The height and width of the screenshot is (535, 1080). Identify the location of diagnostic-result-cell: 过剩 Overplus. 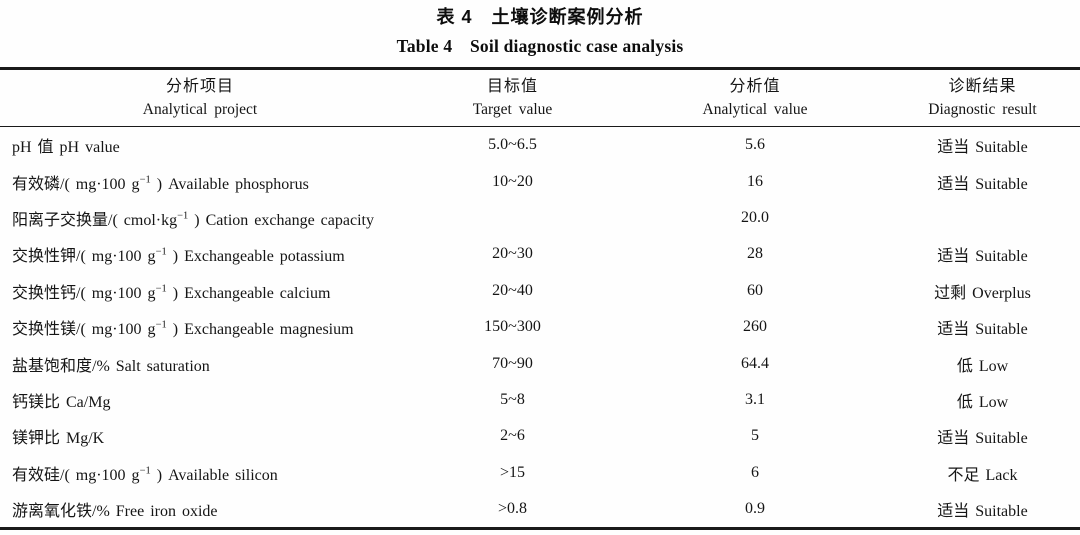
(982, 293).